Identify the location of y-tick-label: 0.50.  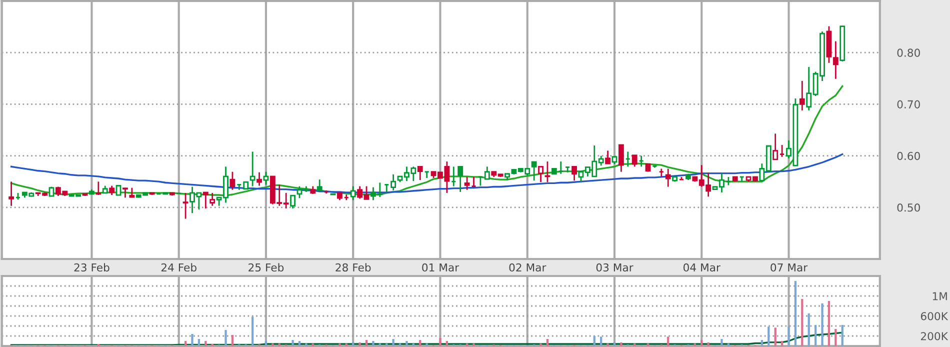
(908, 207).